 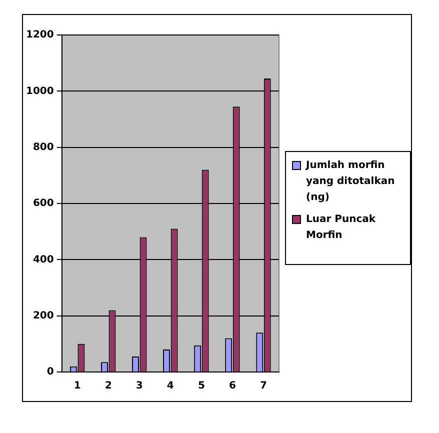 I want to click on y-tick-label: 800, so click(x=43, y=147).